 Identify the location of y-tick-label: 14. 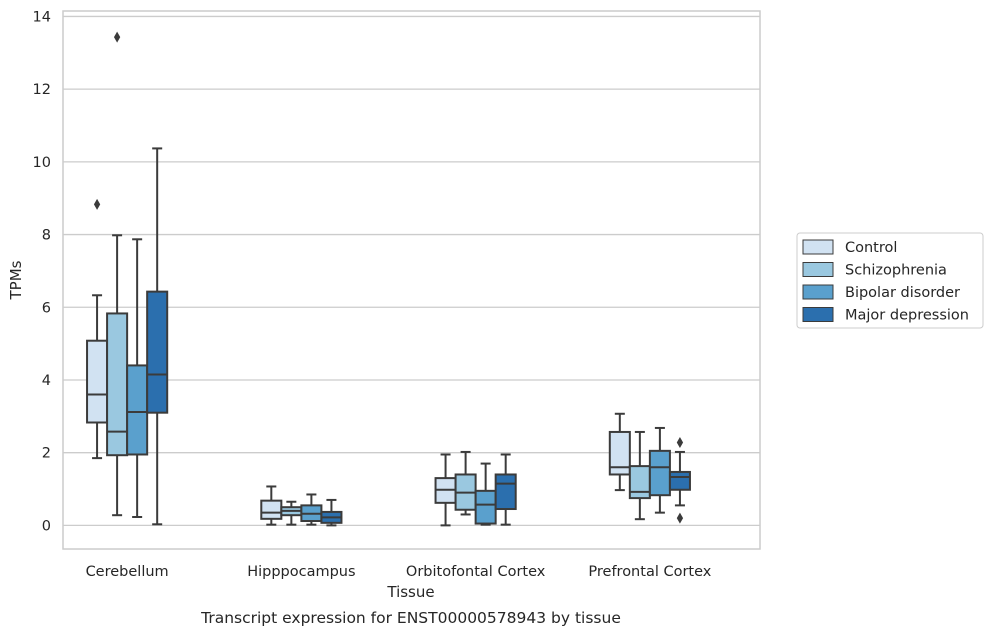
(42, 17).